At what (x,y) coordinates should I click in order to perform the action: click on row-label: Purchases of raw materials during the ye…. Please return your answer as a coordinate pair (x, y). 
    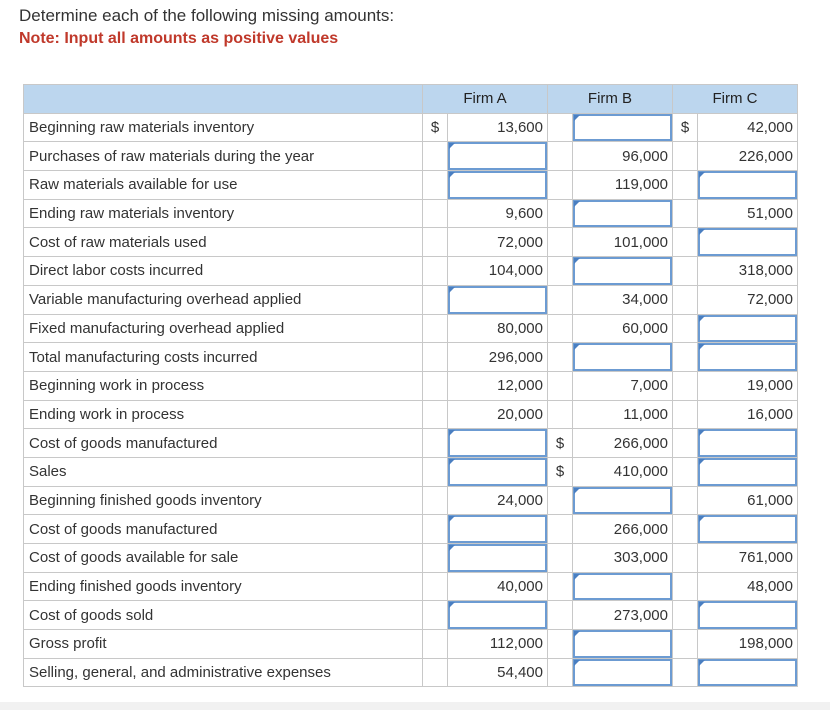
    Looking at the image, I should click on (223, 156).